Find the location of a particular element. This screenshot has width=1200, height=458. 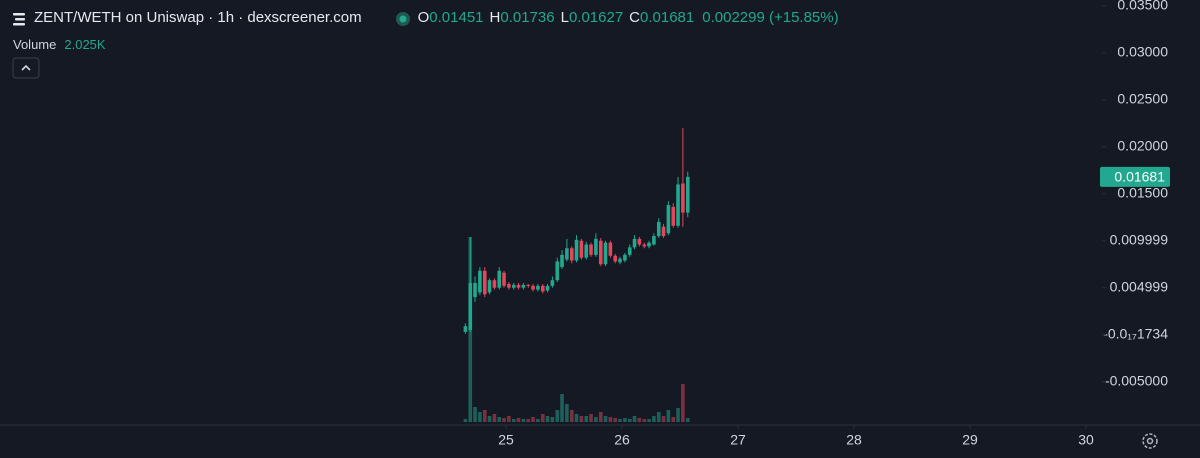

y-tick-label: 0.03500 is located at coordinates (1142, 6).